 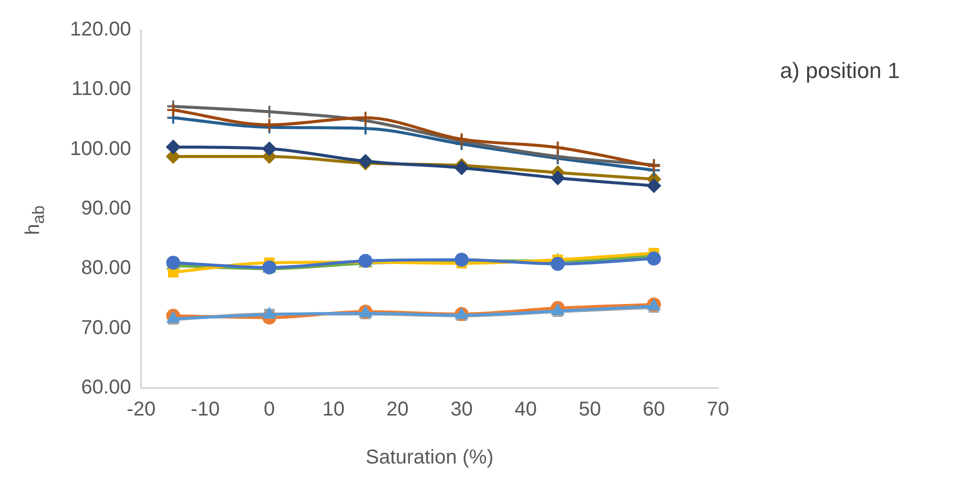 I want to click on y-tick-label: 70.00, so click(x=106, y=327).